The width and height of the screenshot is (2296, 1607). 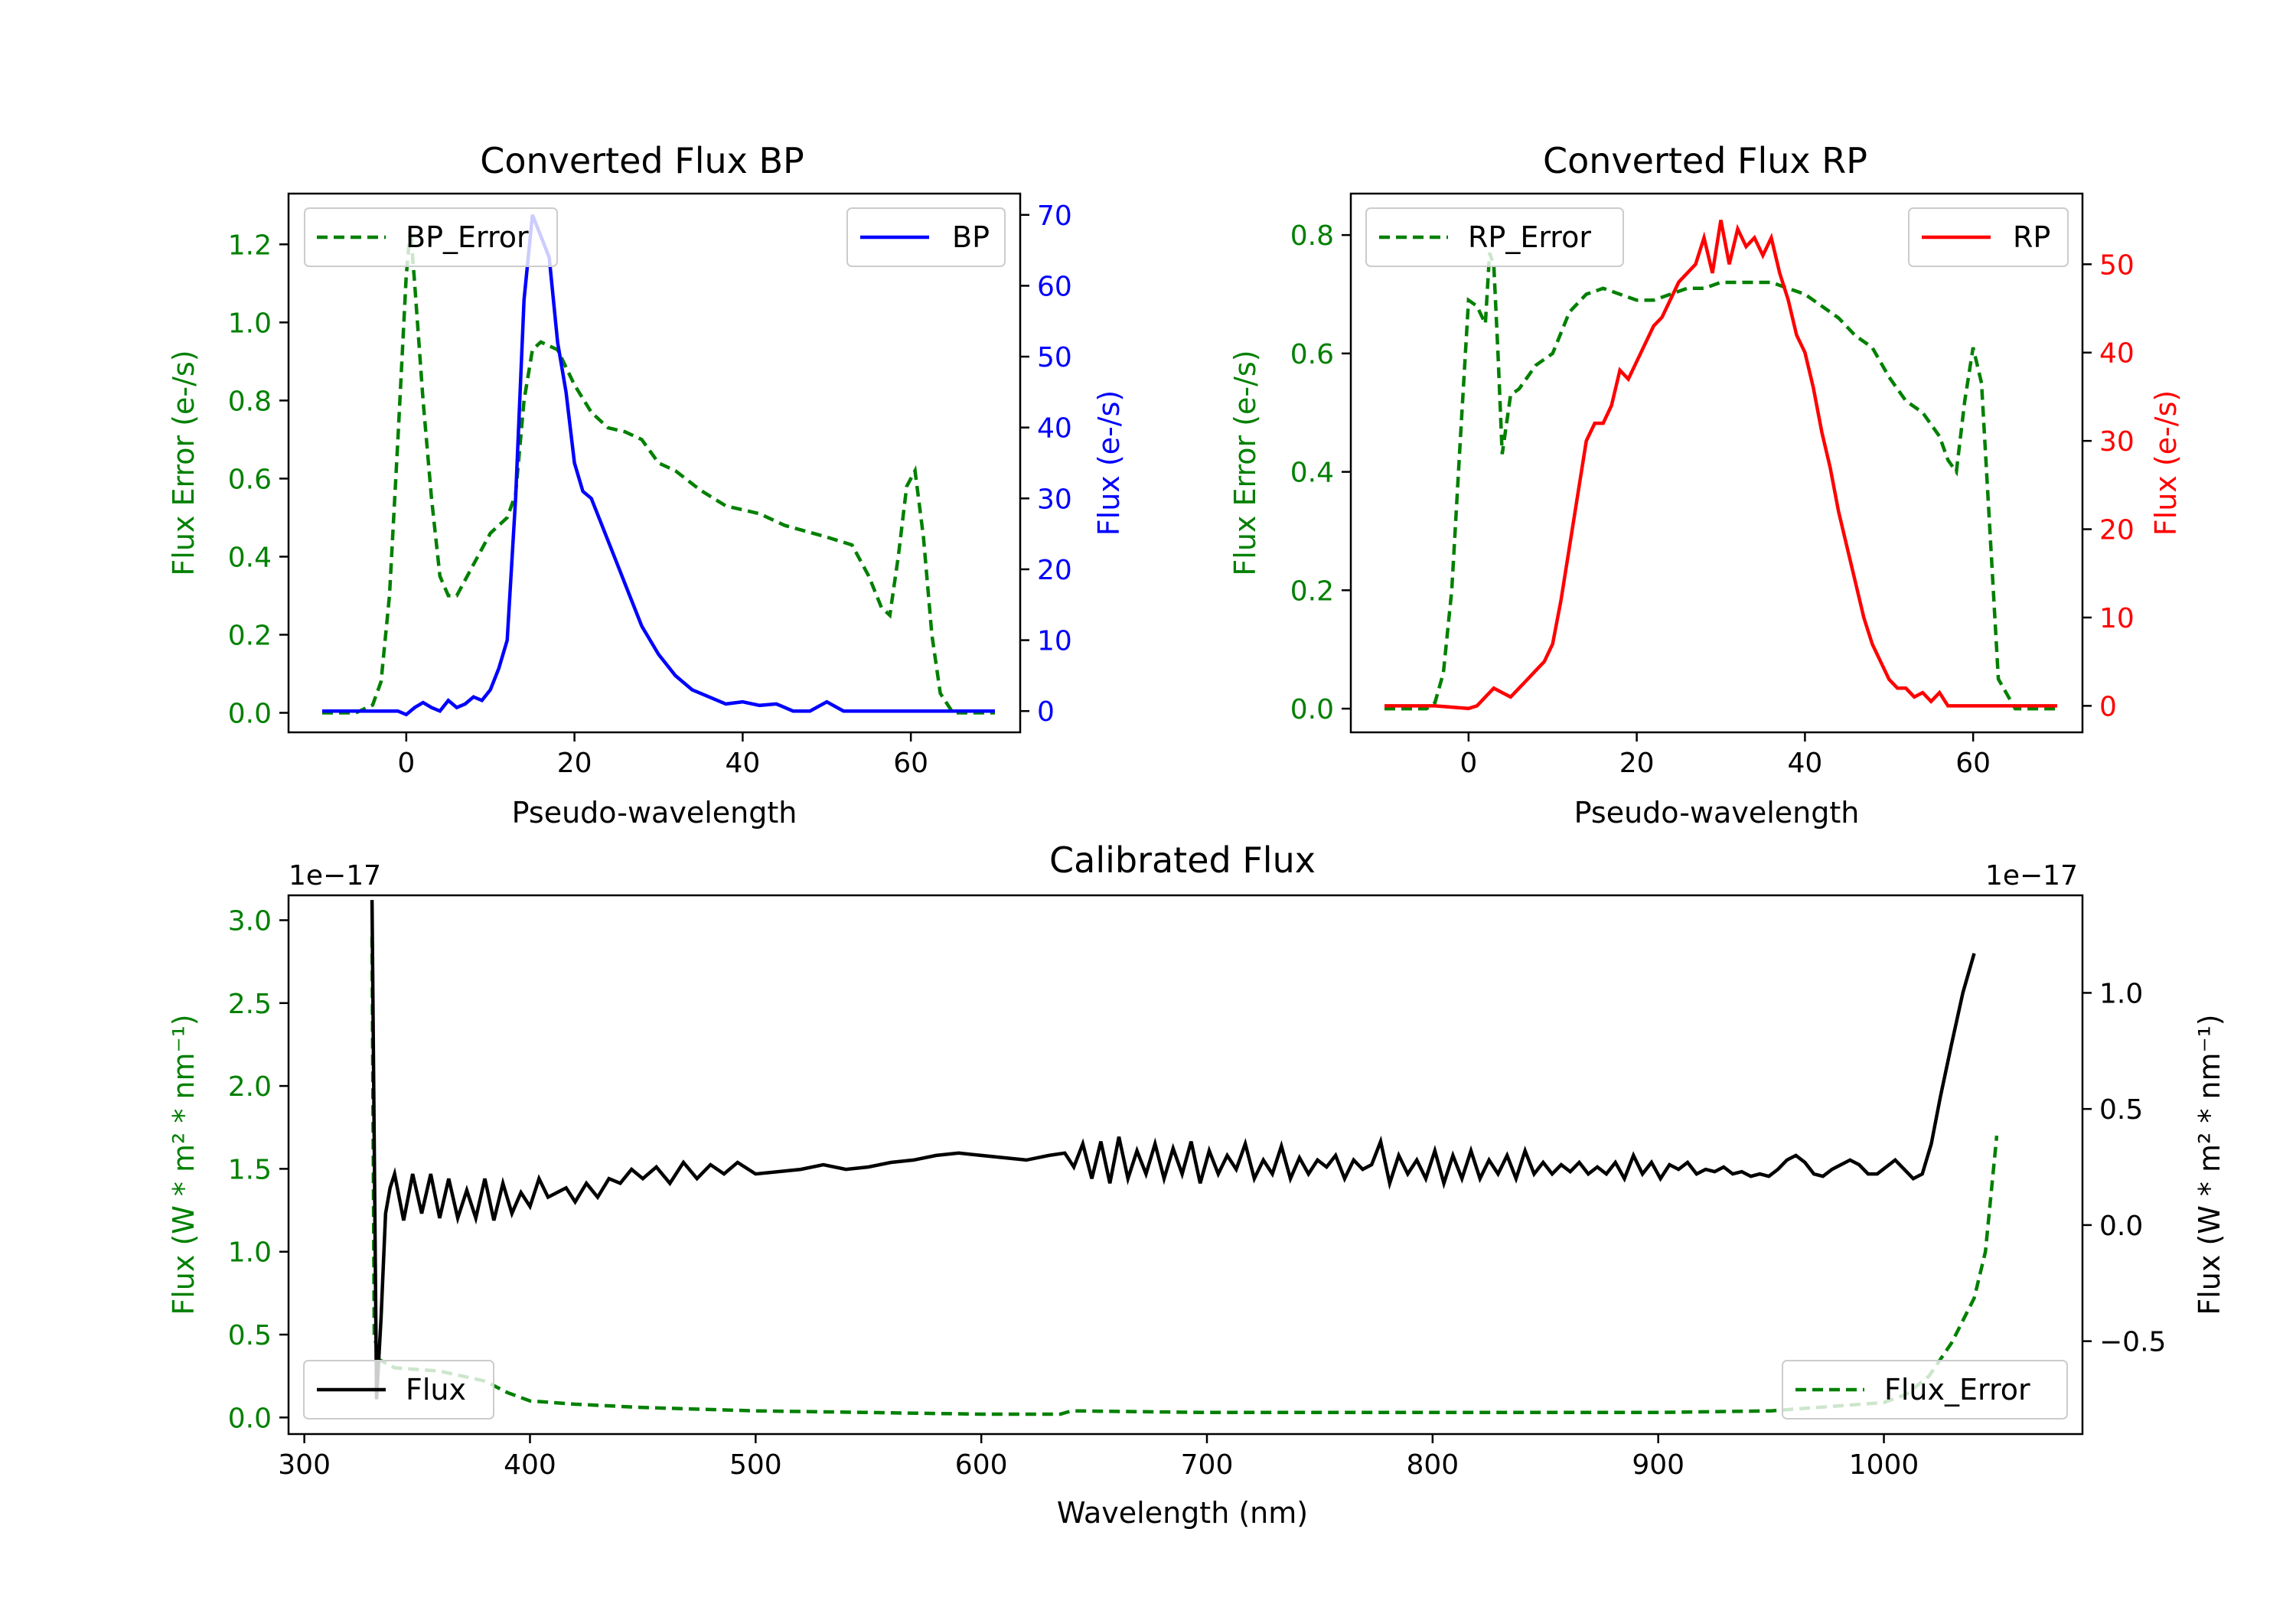 What do you see at coordinates (1988, 237) in the screenshot?
I see `legend-flux: RP` at bounding box center [1988, 237].